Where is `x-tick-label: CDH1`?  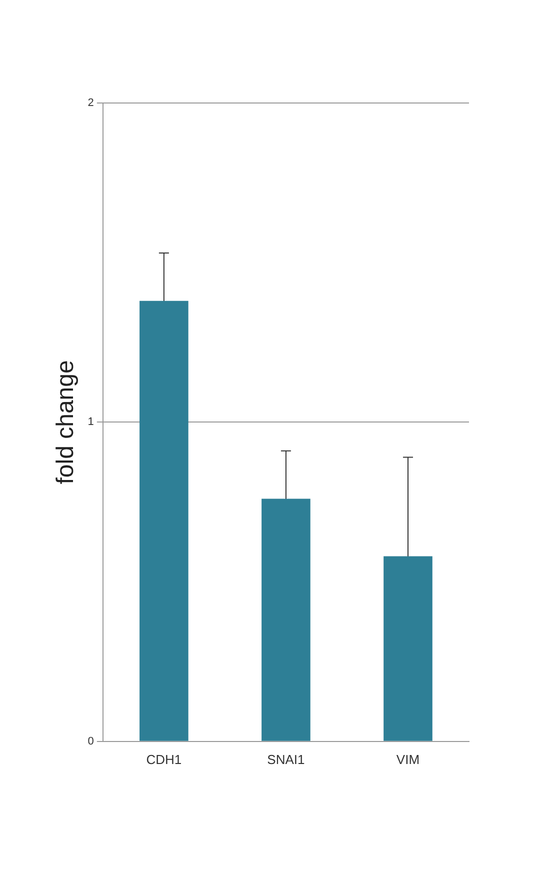
x-tick-label: CDH1 is located at coordinates (164, 759).